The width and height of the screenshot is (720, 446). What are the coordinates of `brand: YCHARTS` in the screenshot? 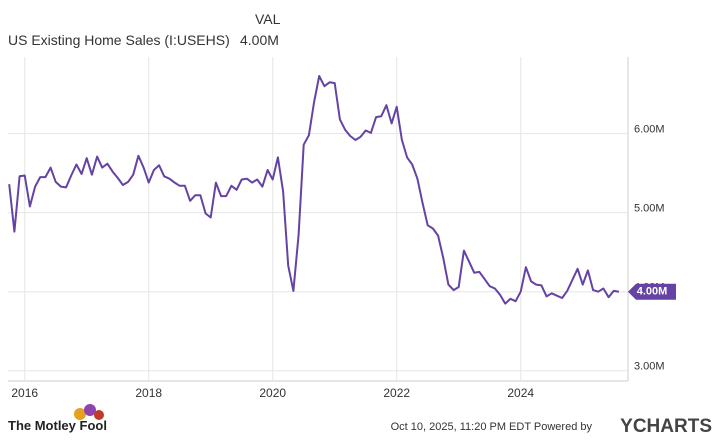 It's located at (666, 426).